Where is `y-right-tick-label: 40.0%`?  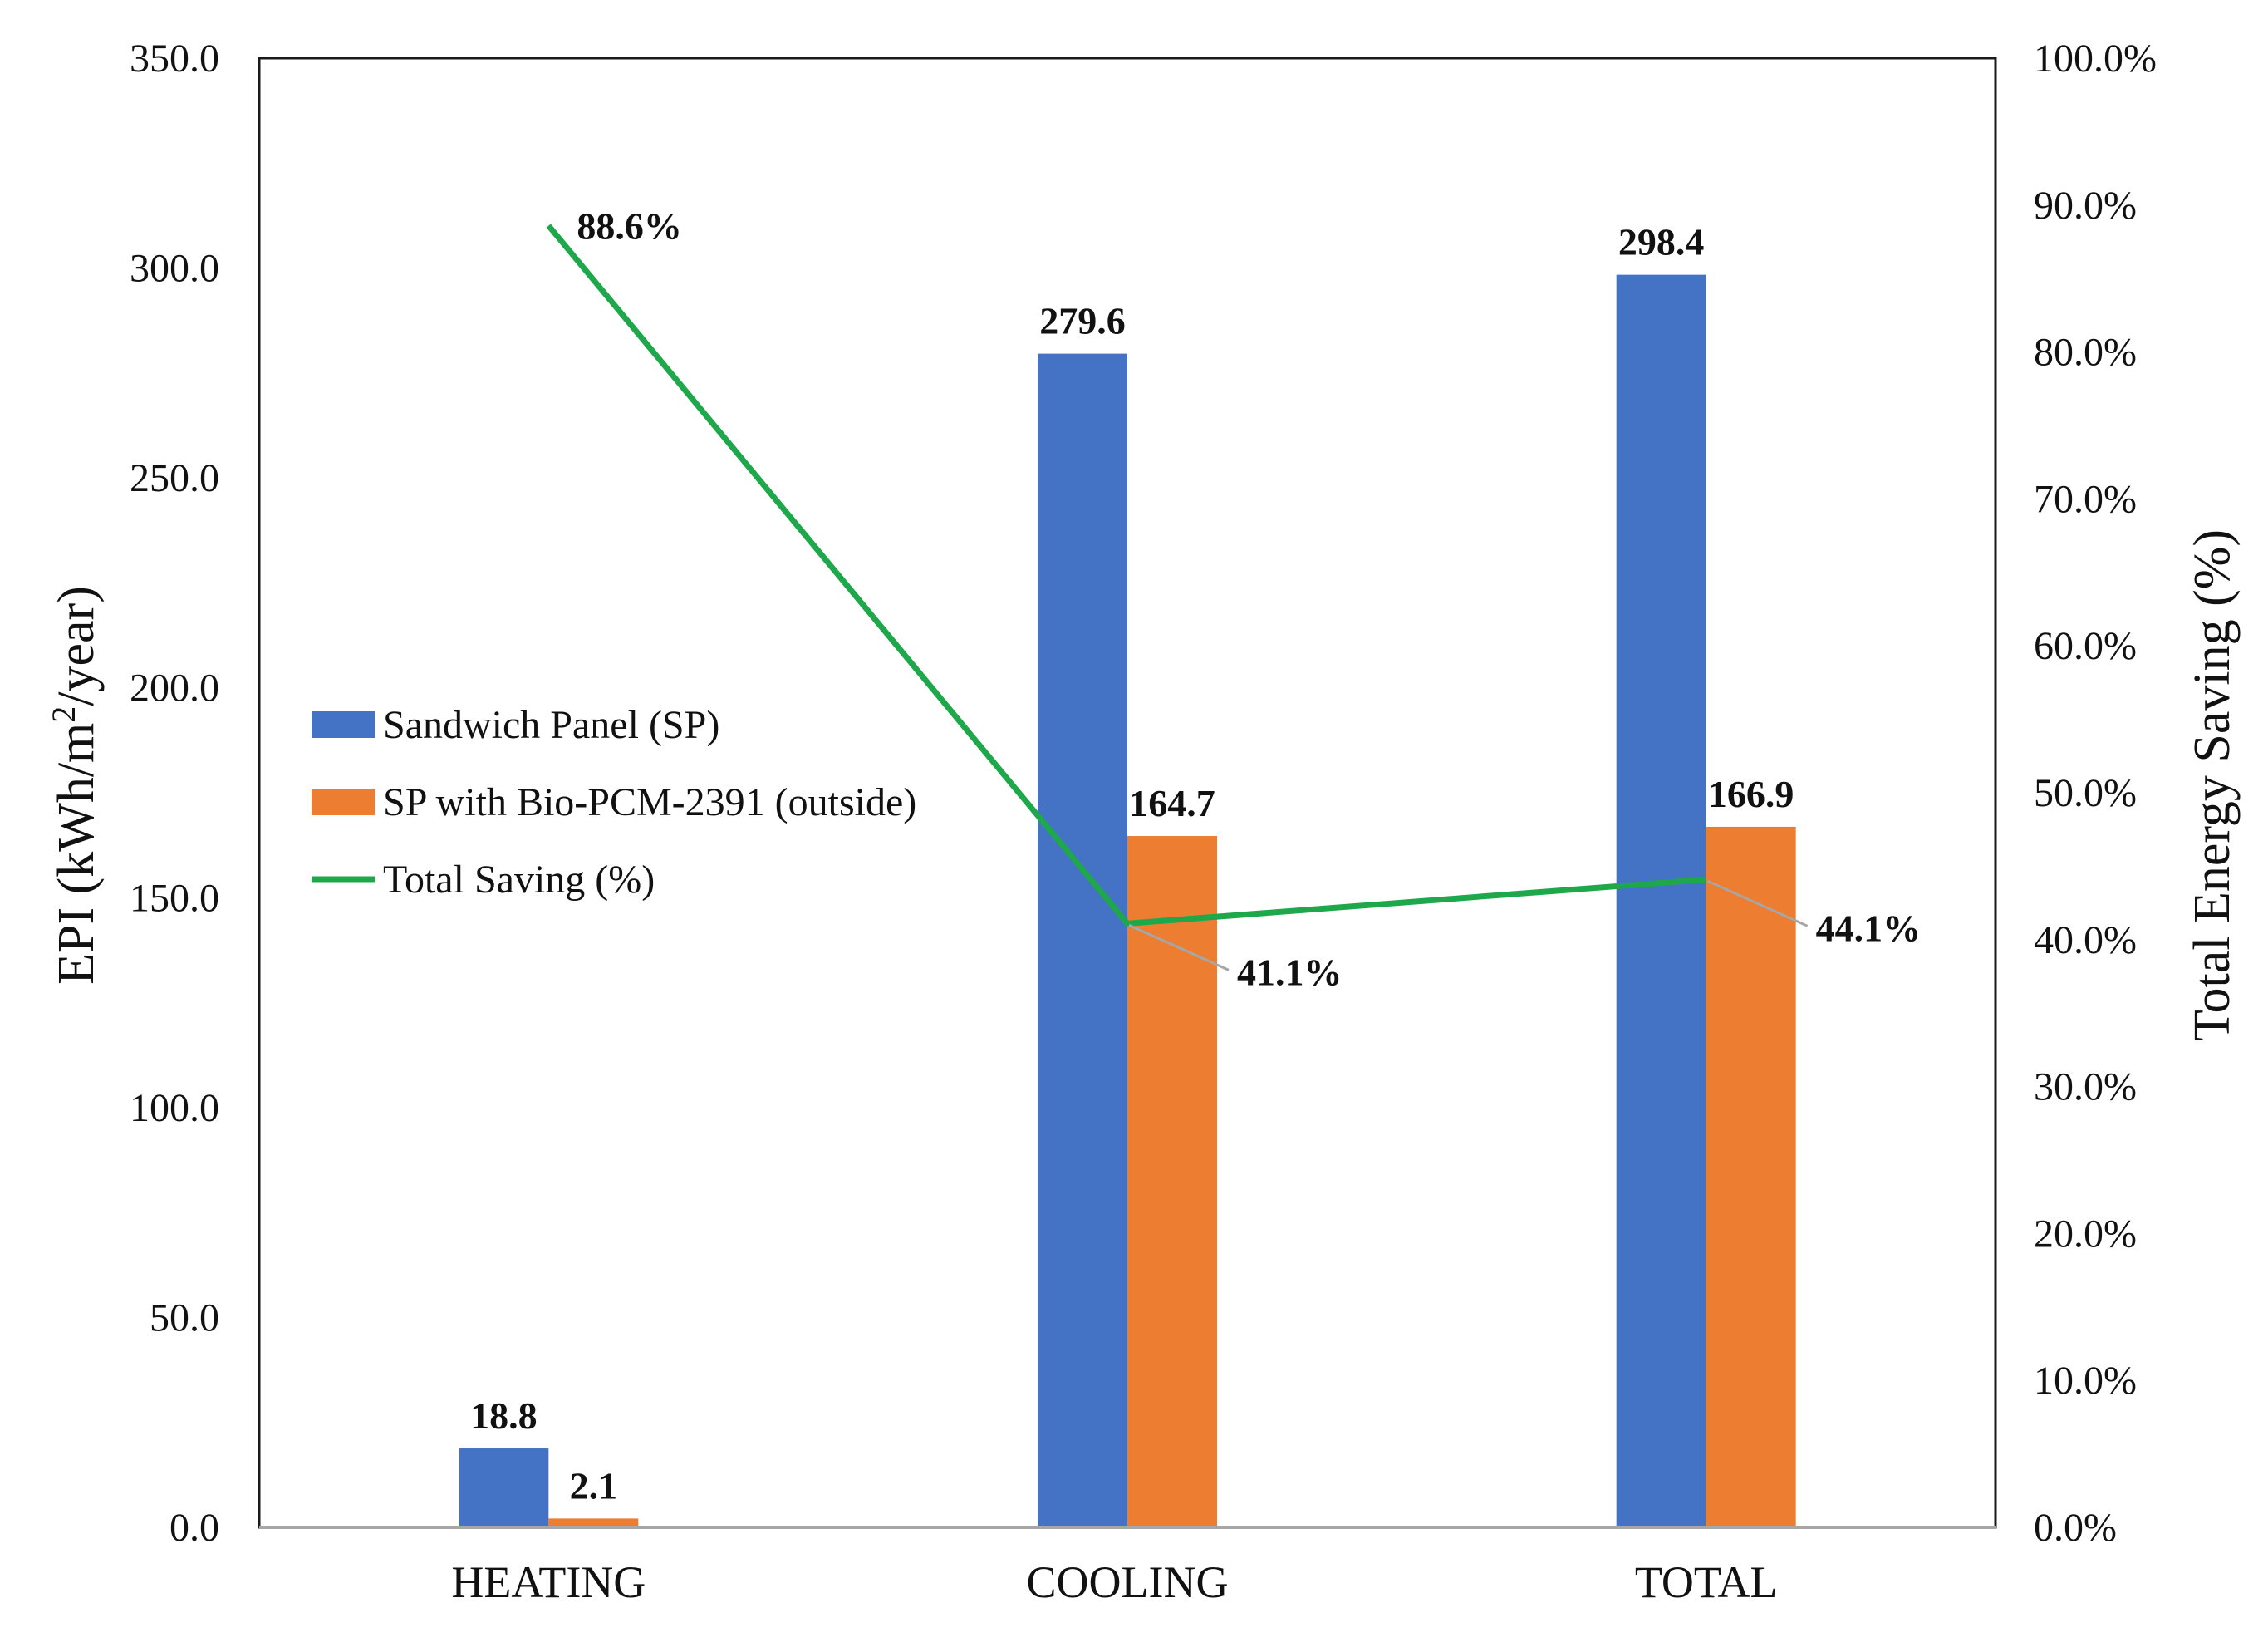 y-right-tick-label: 40.0% is located at coordinates (2085, 940).